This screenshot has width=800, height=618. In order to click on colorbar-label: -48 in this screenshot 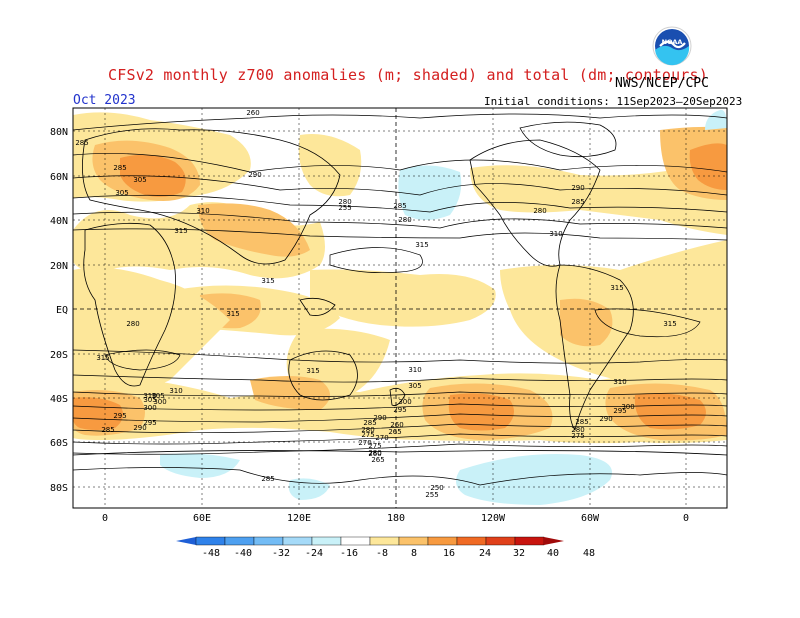, I will do `click(211, 553)`.